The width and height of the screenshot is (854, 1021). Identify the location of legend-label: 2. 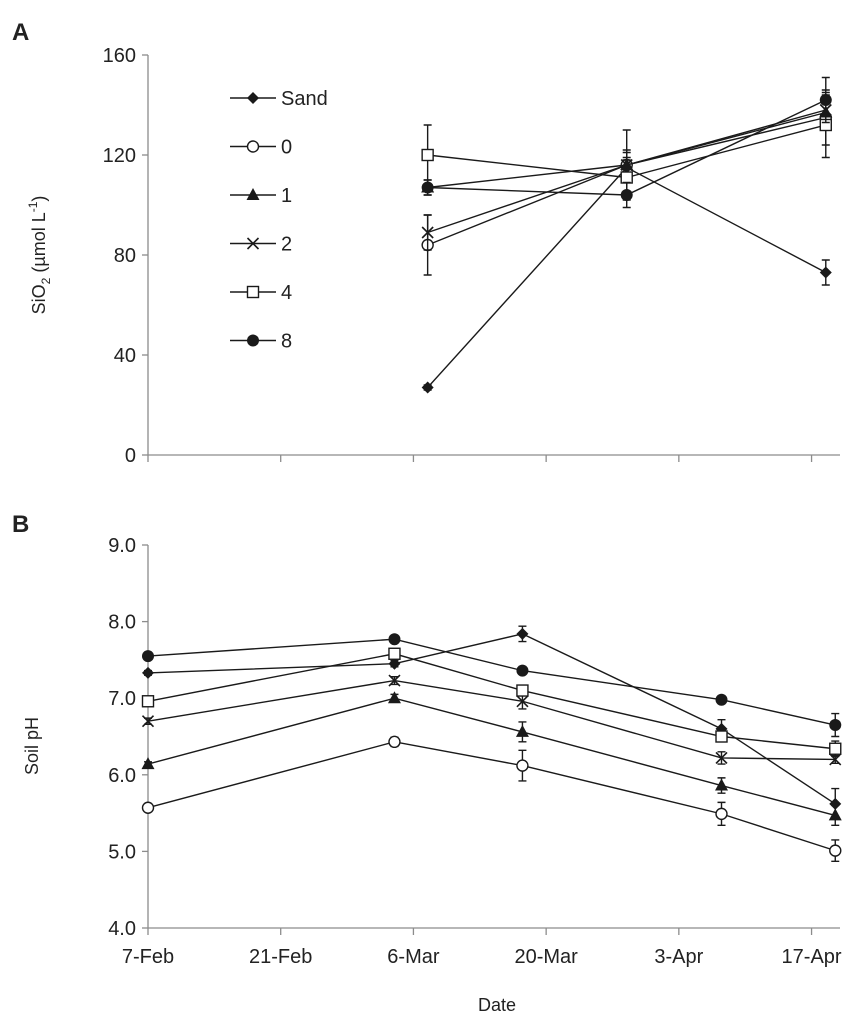
(286, 245).